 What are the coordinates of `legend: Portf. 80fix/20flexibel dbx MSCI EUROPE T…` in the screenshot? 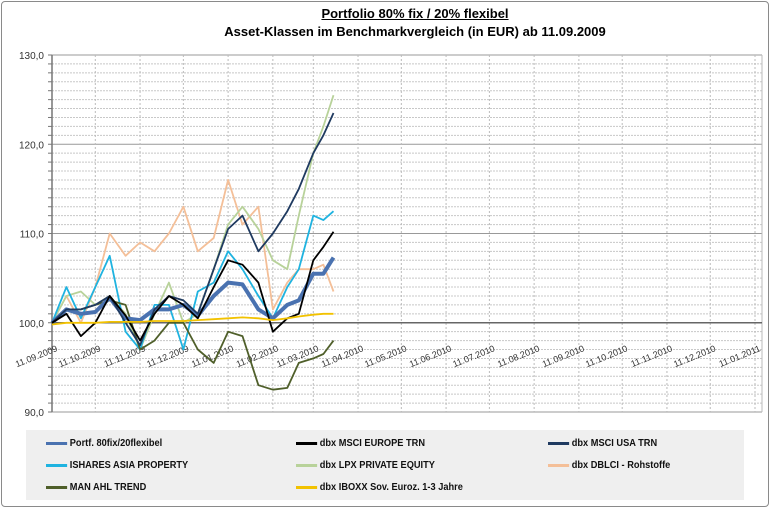 It's located at (385, 465).